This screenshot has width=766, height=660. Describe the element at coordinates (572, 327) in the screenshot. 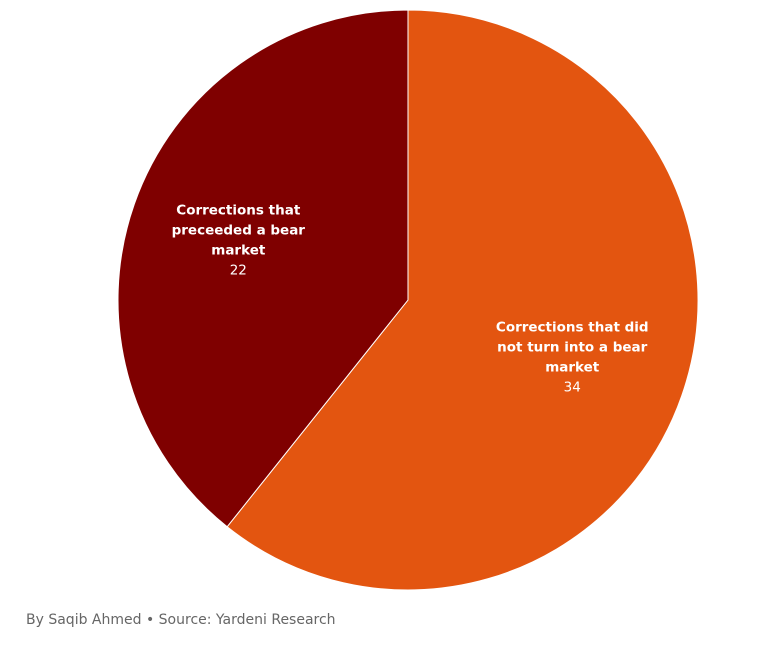

I see `slice-1-label-line: Corrections that did` at that location.